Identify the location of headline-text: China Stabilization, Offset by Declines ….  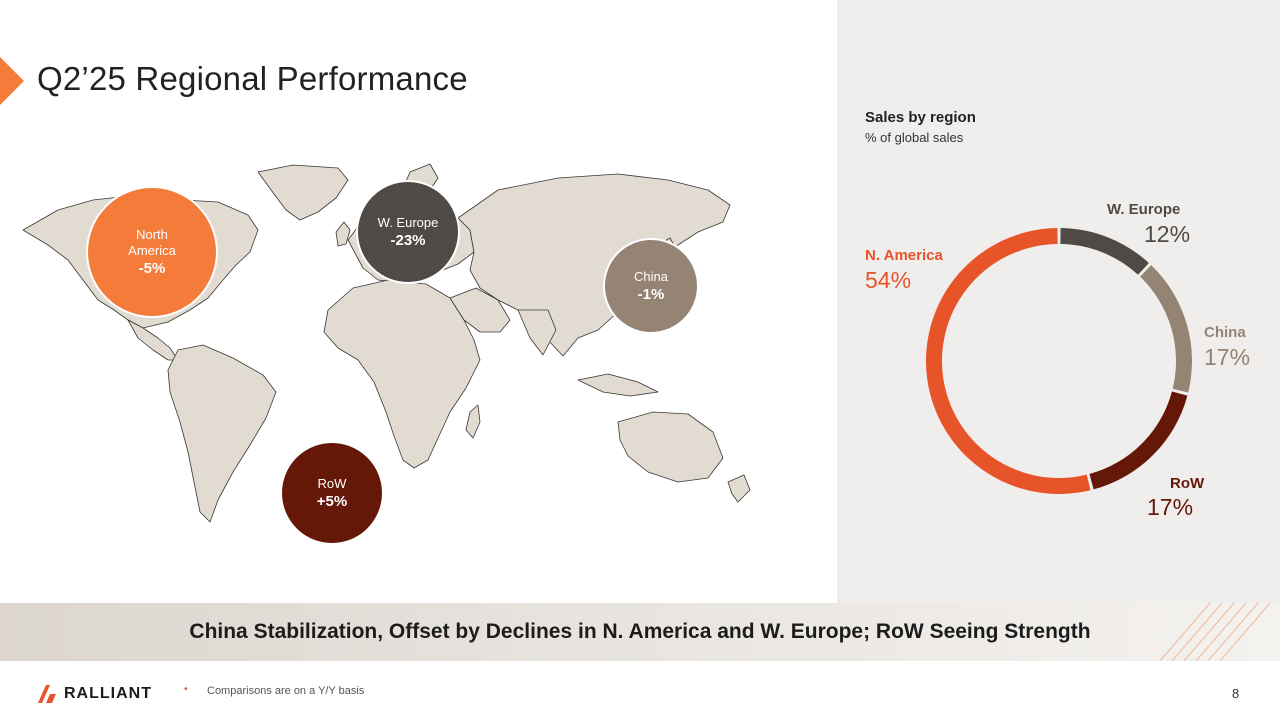
(640, 631).